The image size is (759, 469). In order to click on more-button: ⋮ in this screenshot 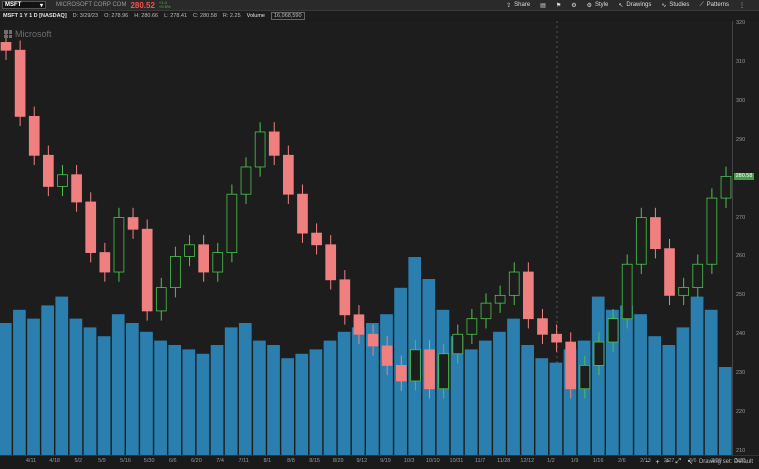, I will do `click(742, 5)`.